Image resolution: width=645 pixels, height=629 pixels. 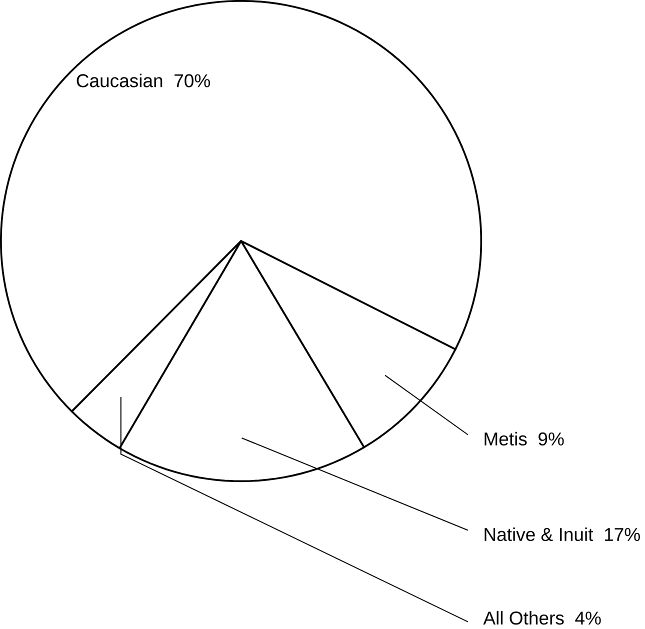 I want to click on slice-label: Native & Inuit, so click(x=539, y=534).